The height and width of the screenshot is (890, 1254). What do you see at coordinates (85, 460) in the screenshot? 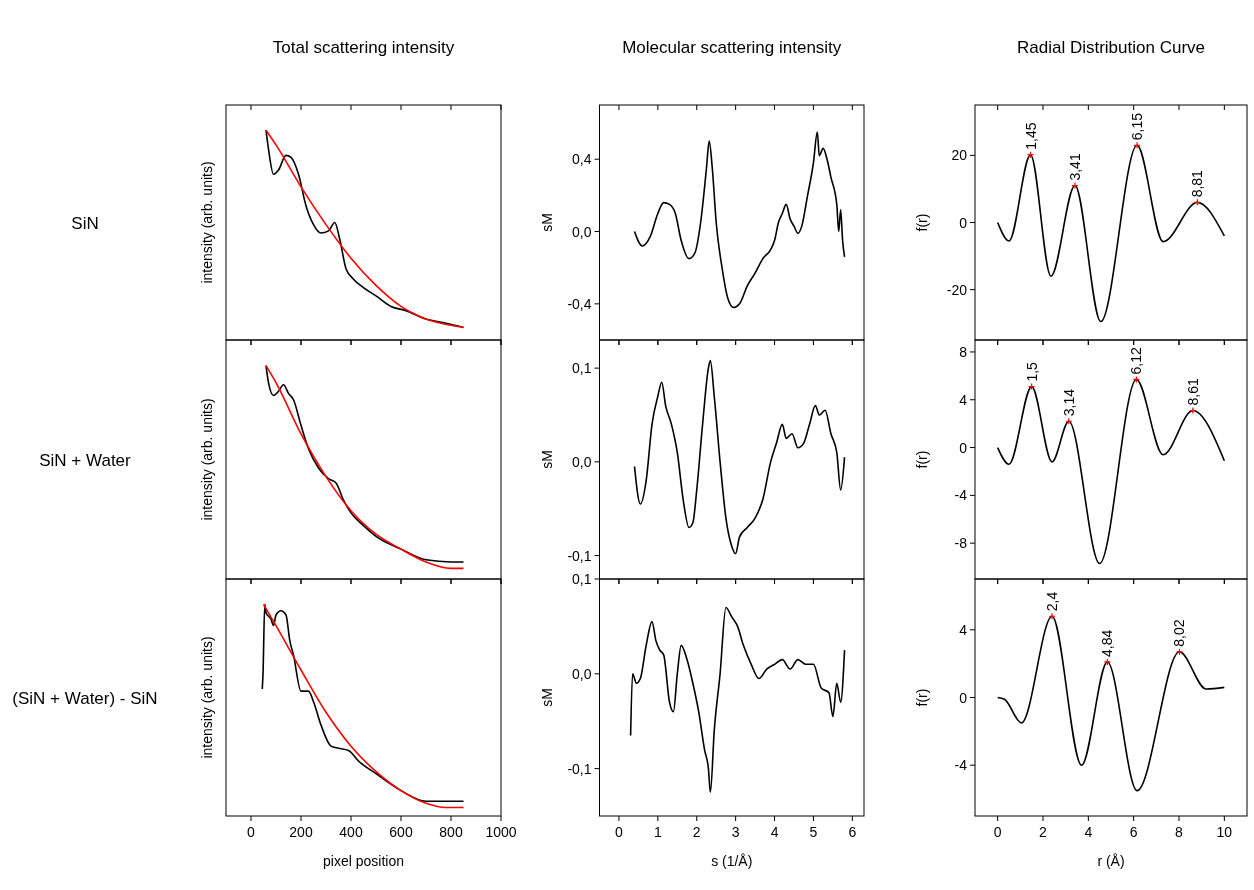
I see `text: SiN + Water` at bounding box center [85, 460].